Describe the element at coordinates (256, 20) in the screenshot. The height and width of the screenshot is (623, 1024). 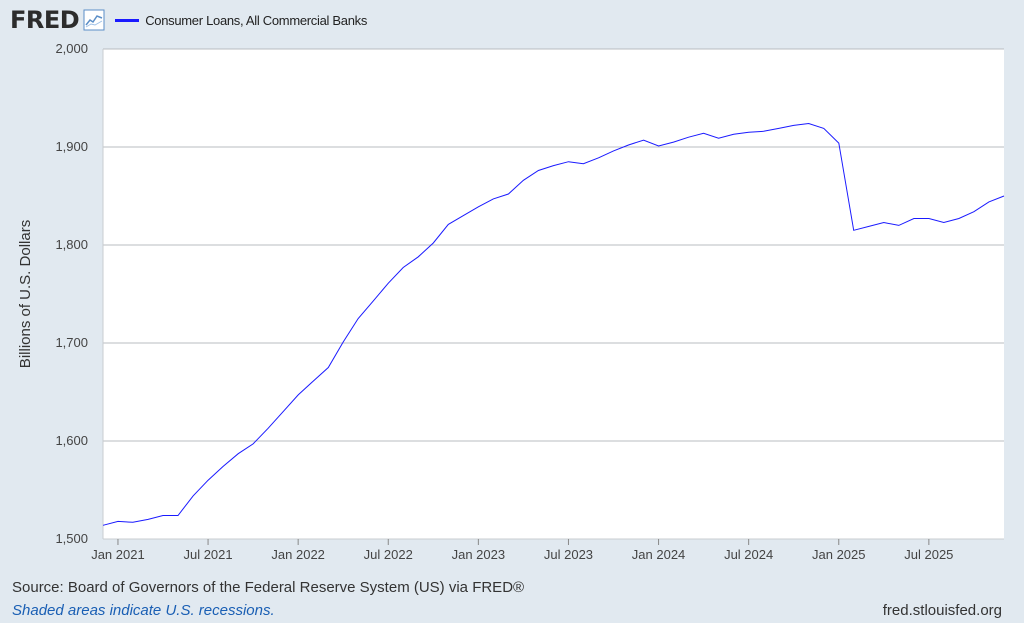
I see `legend-label: Consumer Loans, All Commercial Banks` at that location.